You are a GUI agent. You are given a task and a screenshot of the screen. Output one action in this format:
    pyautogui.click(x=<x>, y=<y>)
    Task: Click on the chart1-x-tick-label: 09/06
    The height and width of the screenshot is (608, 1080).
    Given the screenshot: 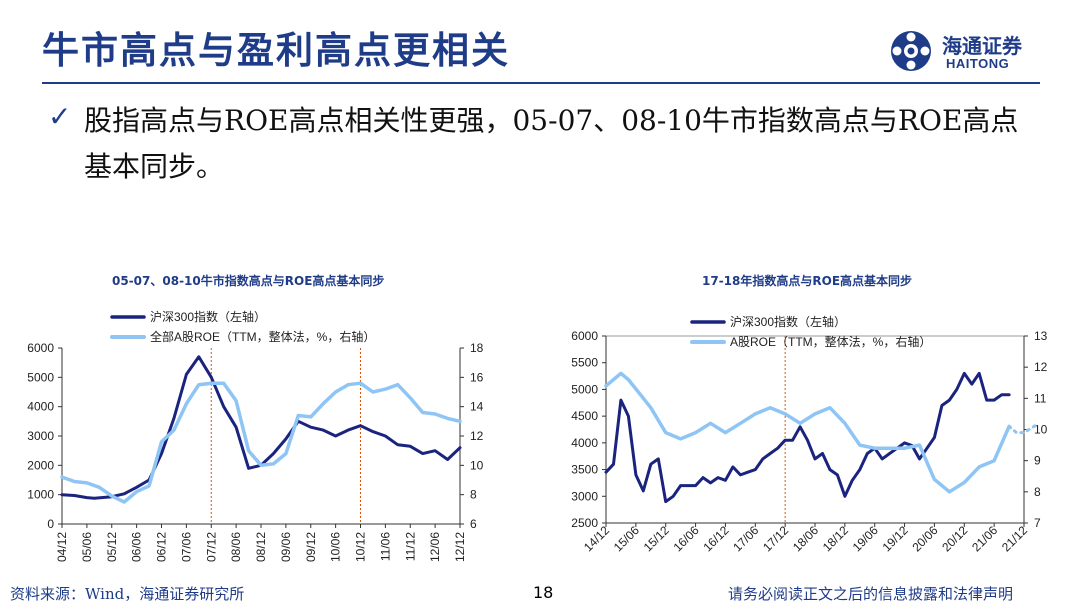 What is the action you would take?
    pyautogui.click(x=286, y=547)
    